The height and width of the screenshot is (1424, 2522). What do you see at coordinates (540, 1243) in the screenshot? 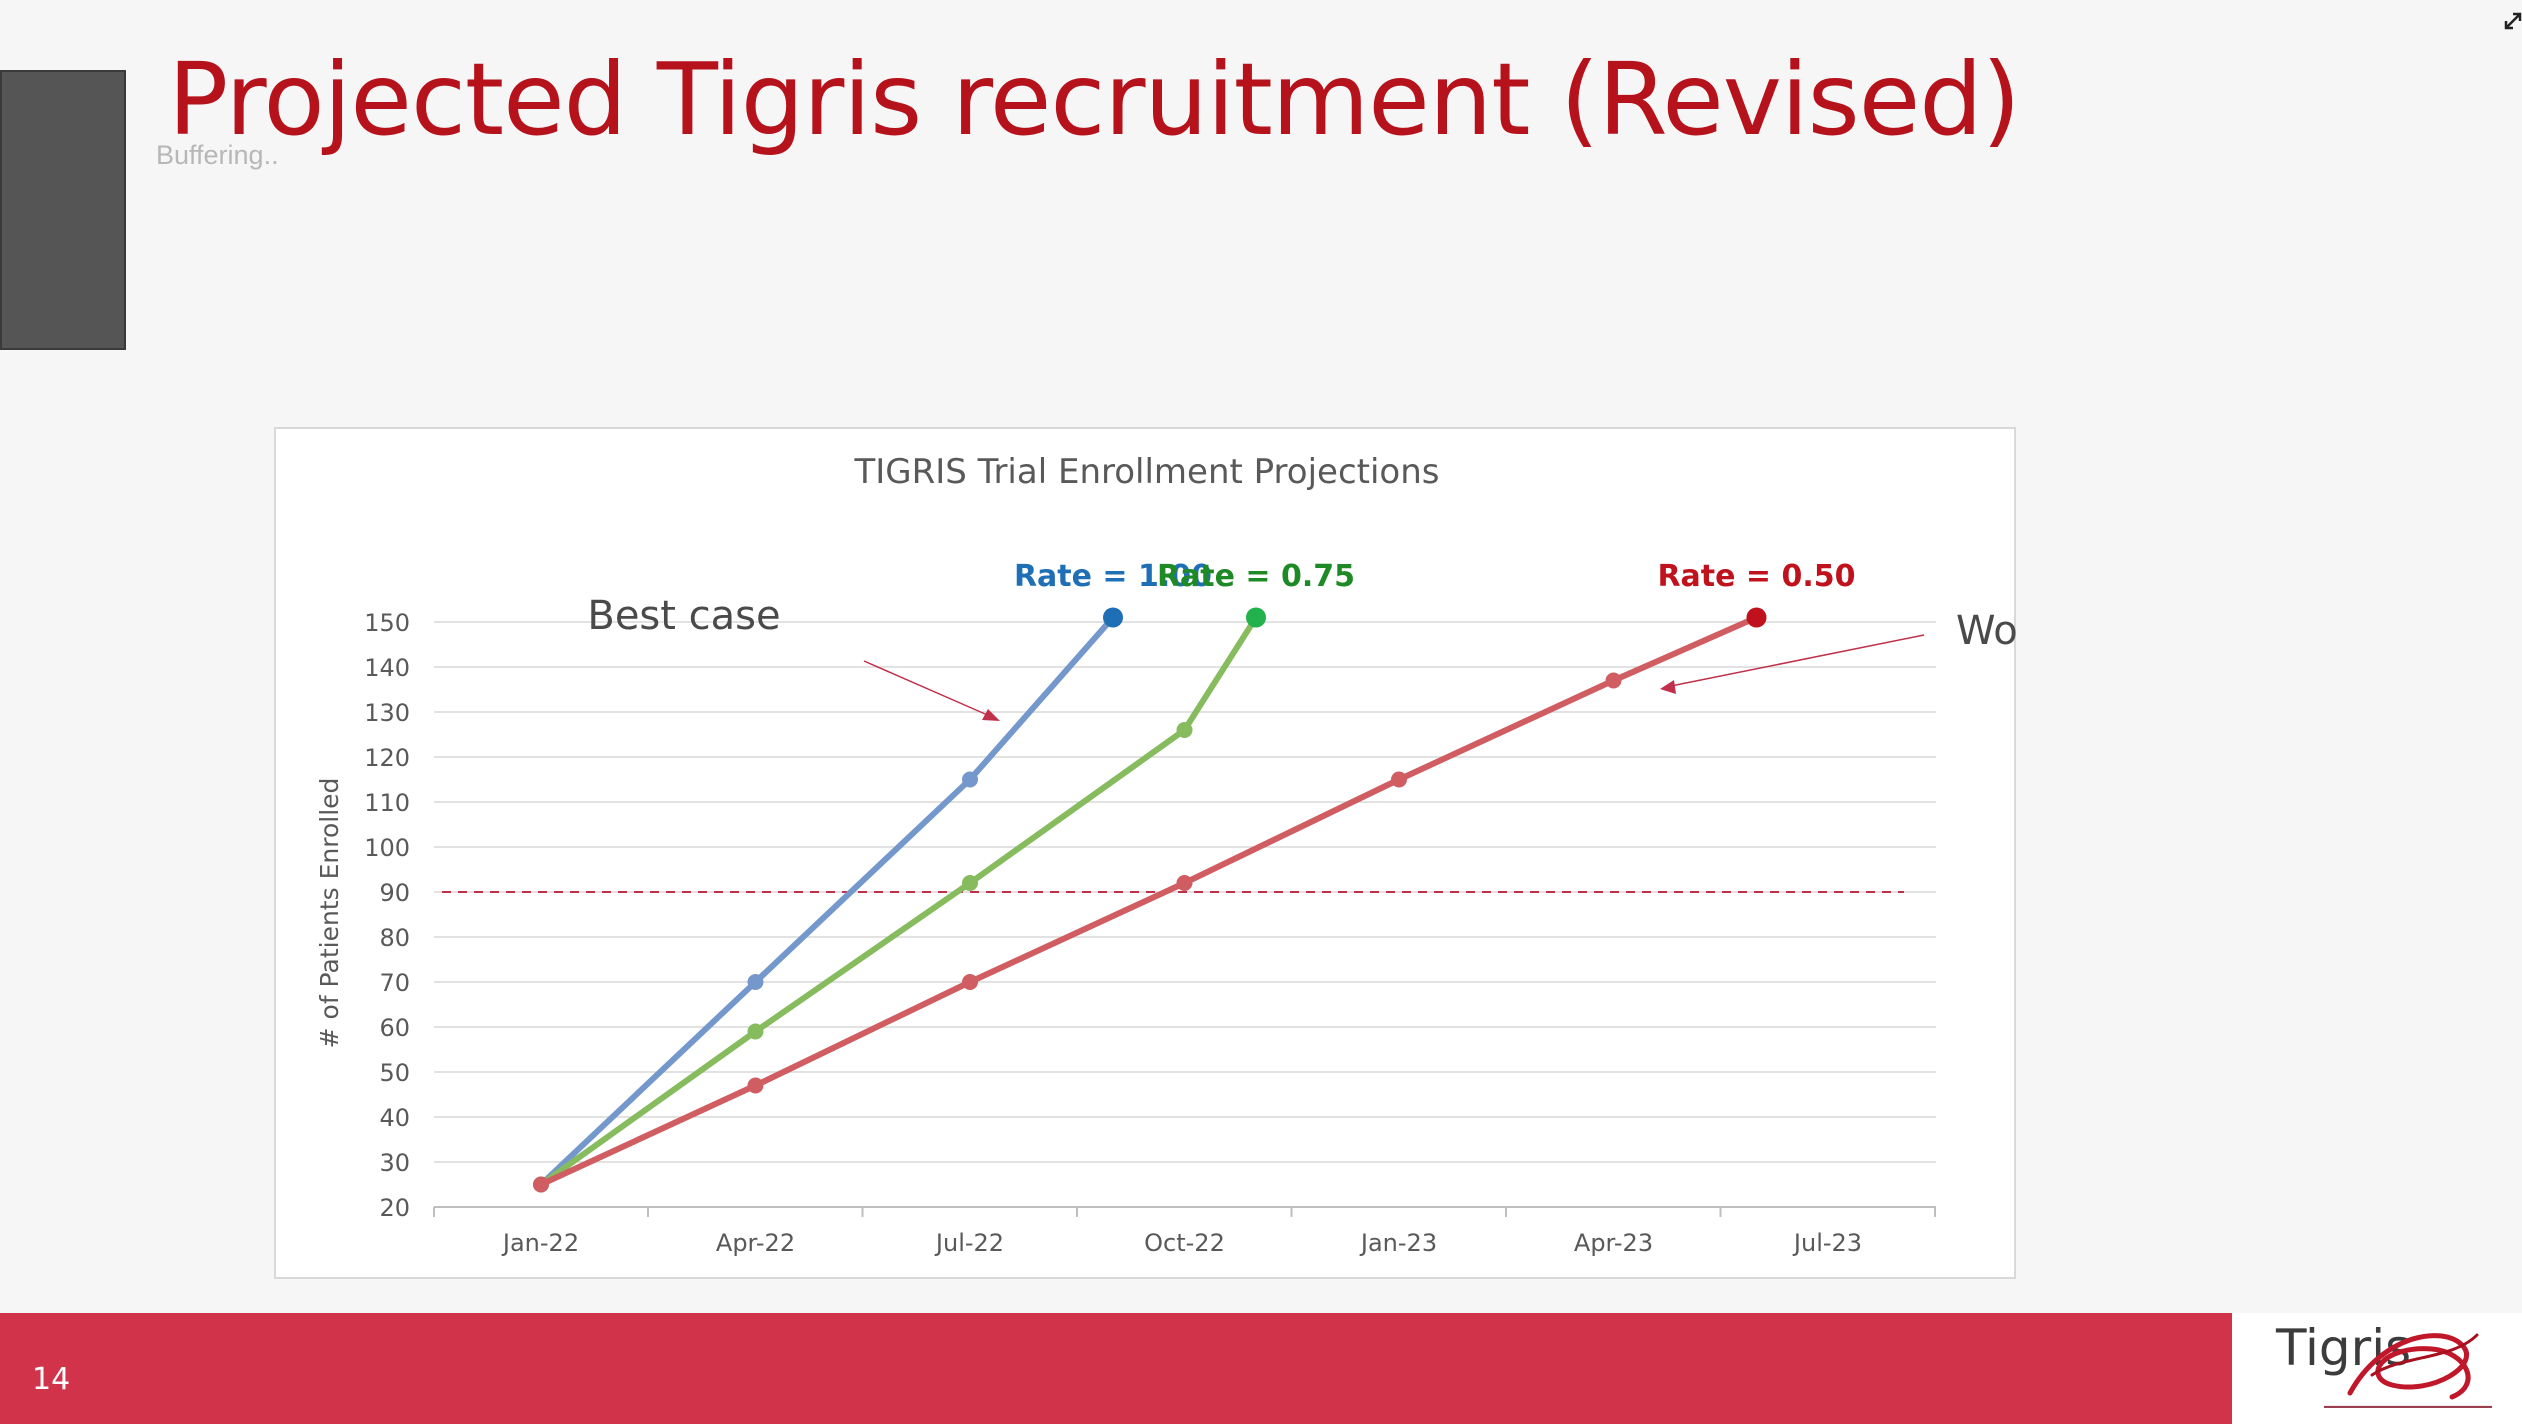
I see `x-tick-label: Jan-22` at bounding box center [540, 1243].